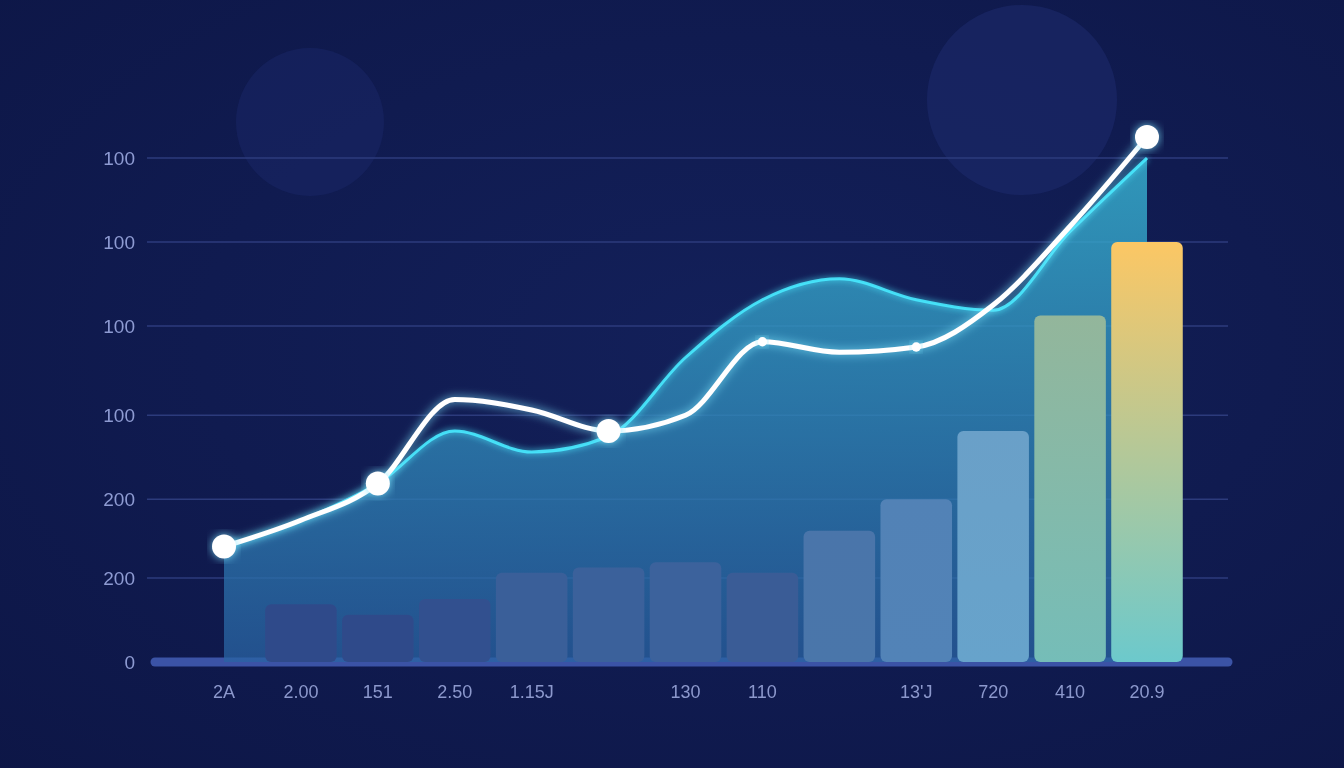 The height and width of the screenshot is (768, 1344). I want to click on text: 0, so click(129, 662).